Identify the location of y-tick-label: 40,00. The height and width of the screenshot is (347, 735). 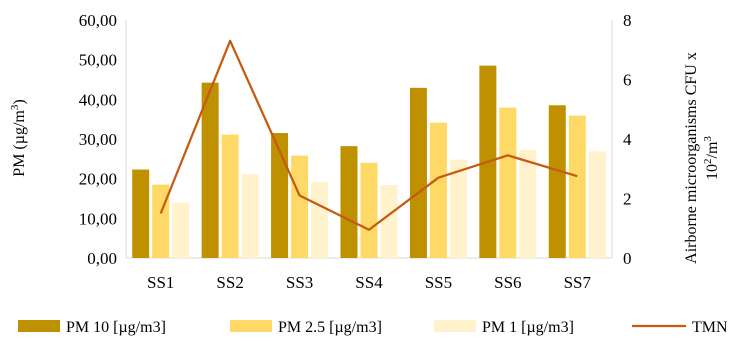
(98, 99).